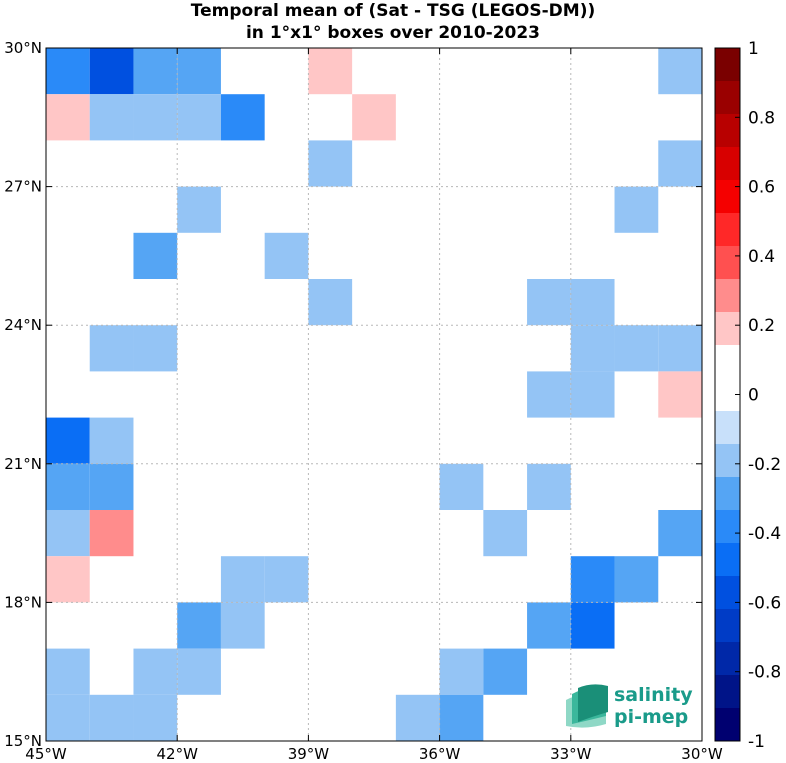 This screenshot has height=763, width=786. Describe the element at coordinates (23, 602) in the screenshot. I see `y-tick-label: 18°N` at that location.